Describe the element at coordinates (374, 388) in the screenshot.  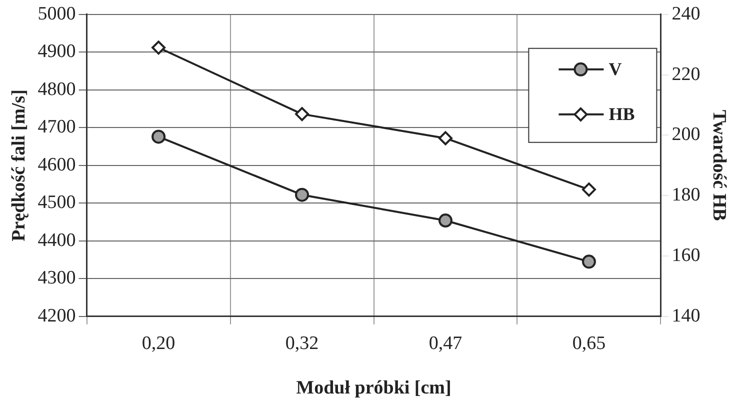
I see `x-axis-title: Moduł próbki [cm]` at that location.